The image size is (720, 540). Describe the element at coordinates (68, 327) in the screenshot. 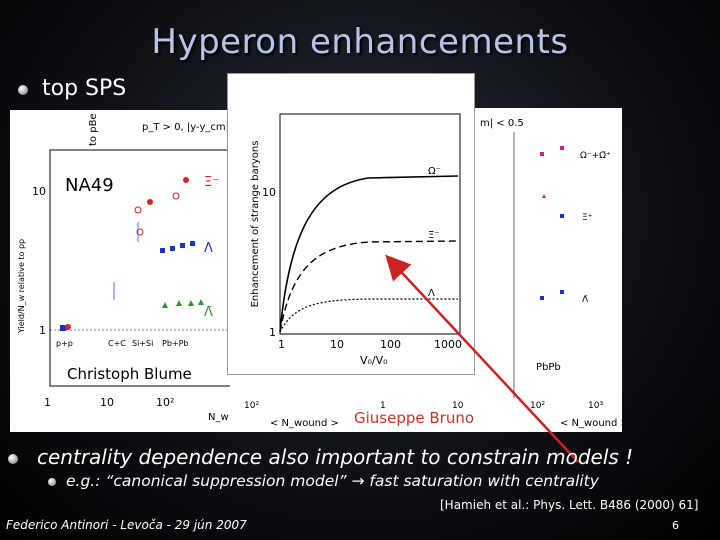

I see `pp-marker-red` at that location.